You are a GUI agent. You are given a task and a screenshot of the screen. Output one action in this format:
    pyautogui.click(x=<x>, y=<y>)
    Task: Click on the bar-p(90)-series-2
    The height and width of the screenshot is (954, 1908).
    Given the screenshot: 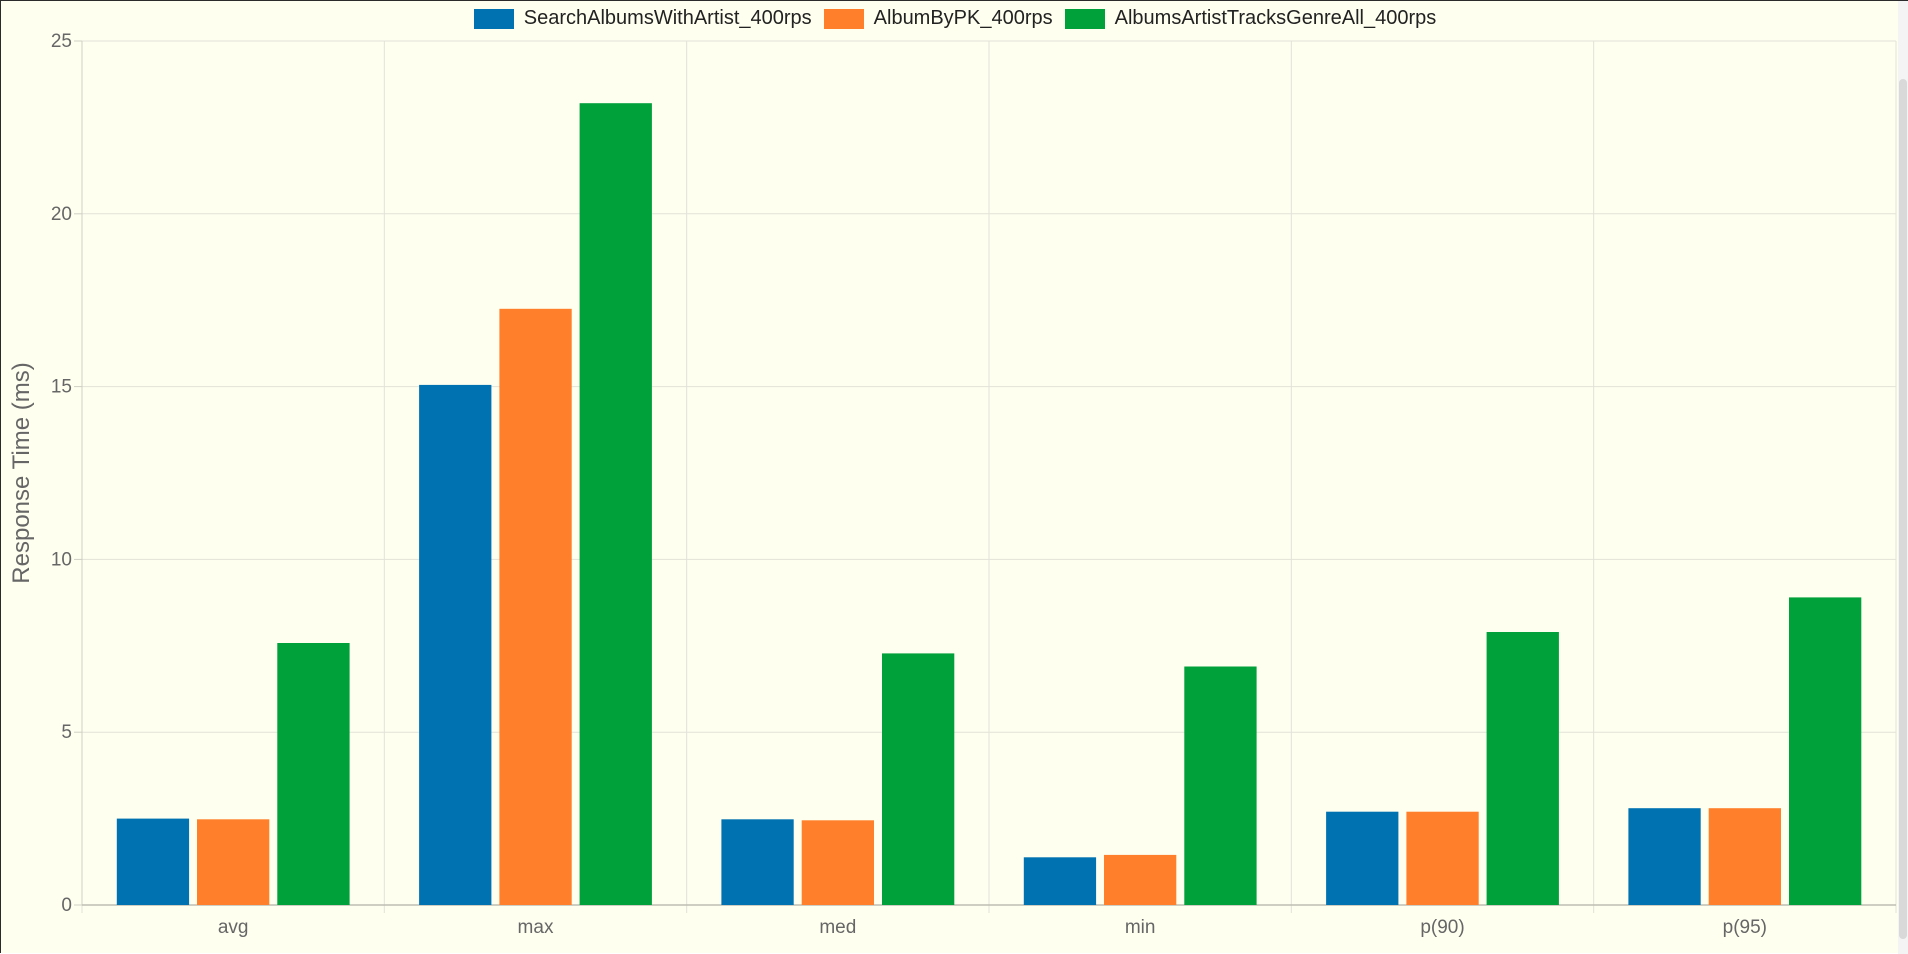 What is the action you would take?
    pyautogui.click(x=1442, y=858)
    